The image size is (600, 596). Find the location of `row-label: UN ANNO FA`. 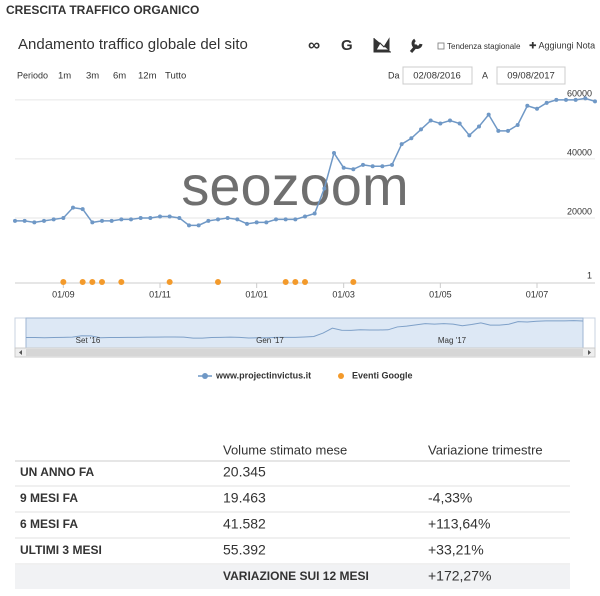

row-label: UN ANNO FA is located at coordinates (57, 472).